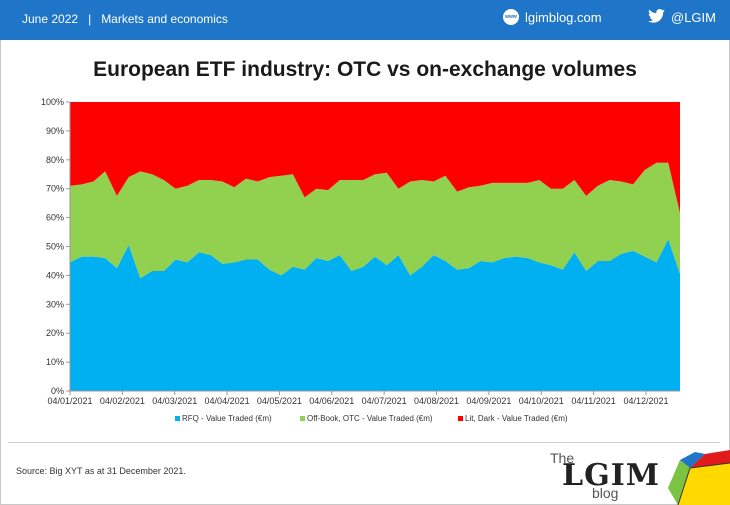  I want to click on footer-divider, so click(364, 442).